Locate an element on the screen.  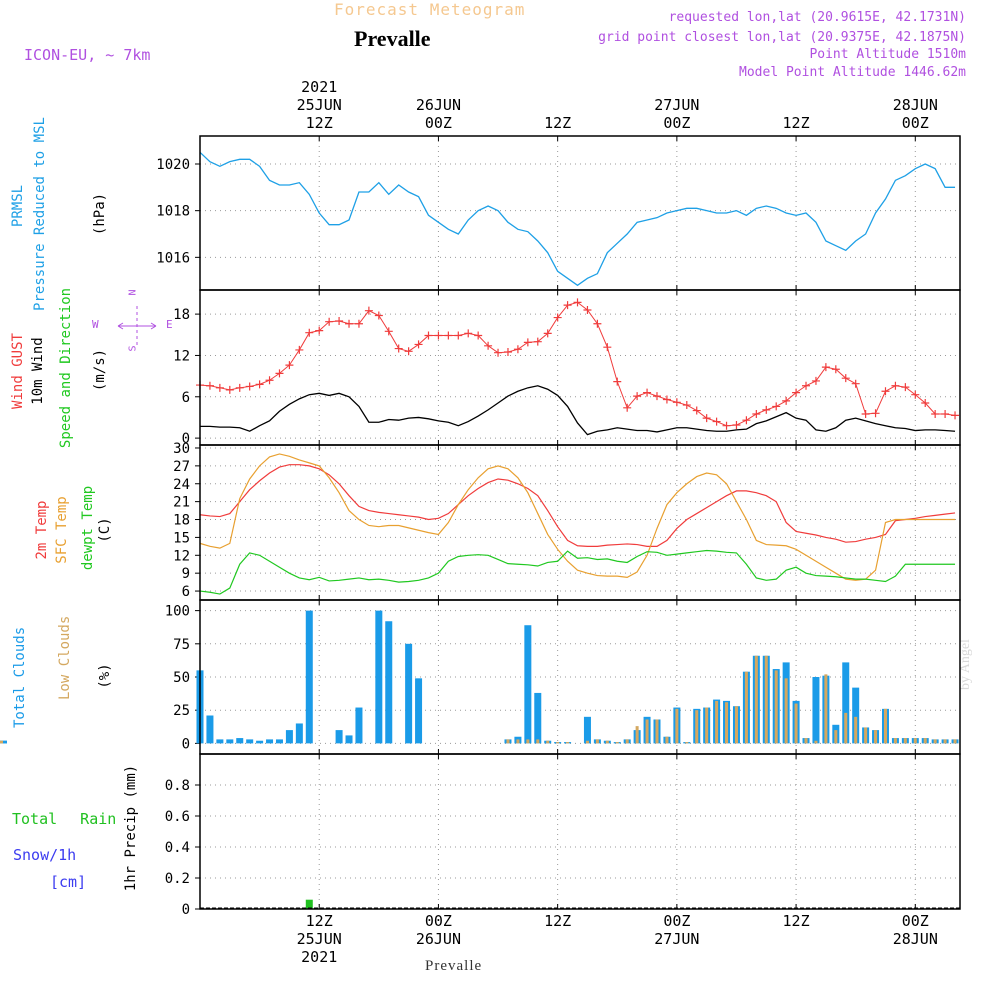
temp-sfc-line is located at coordinates (577, 517).